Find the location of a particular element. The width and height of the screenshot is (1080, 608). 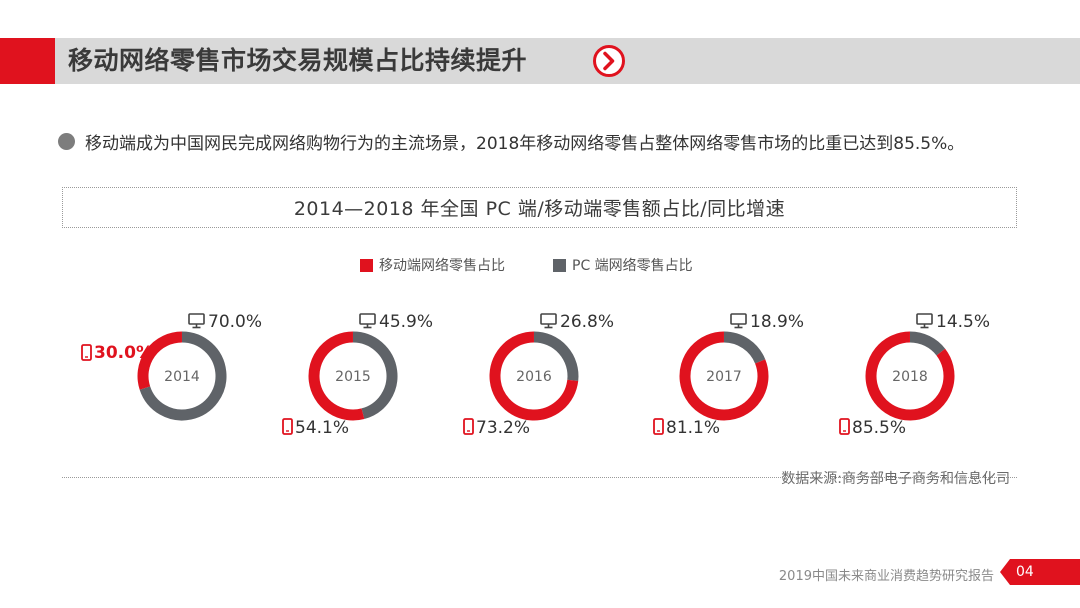

report-name: 2019中国未来商业消费趋势研究报告 is located at coordinates (886, 576).